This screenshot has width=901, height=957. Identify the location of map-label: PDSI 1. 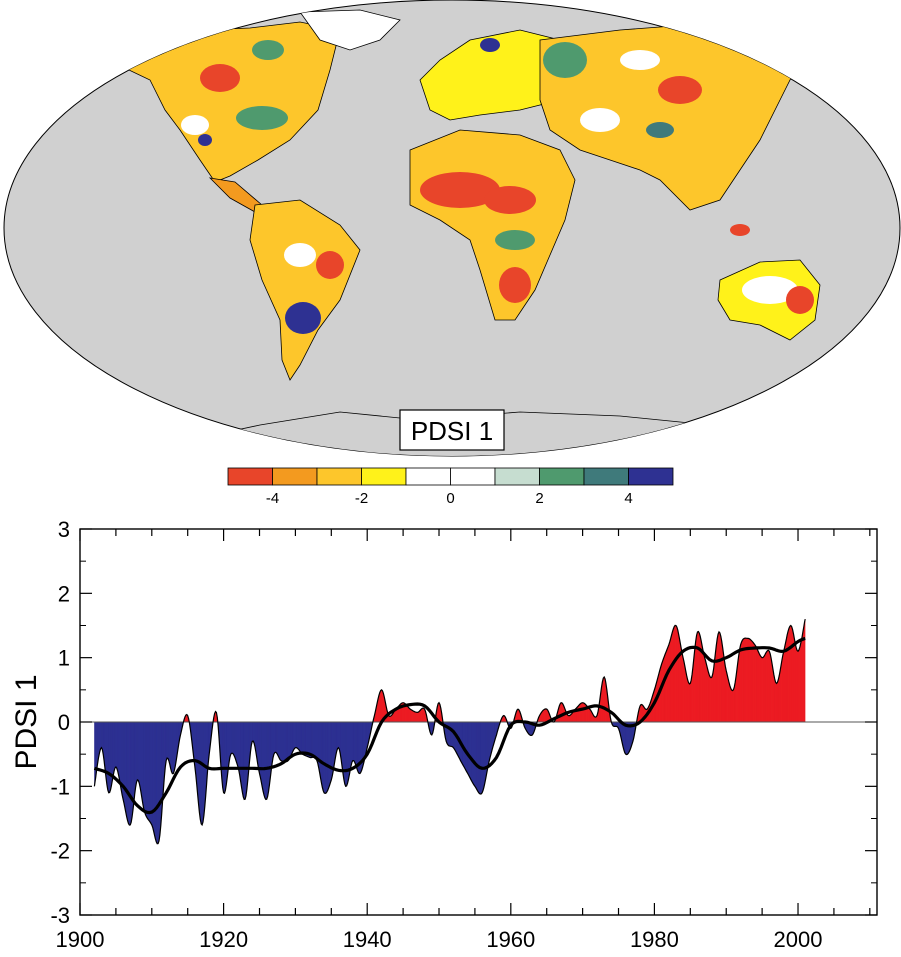
(452, 431).